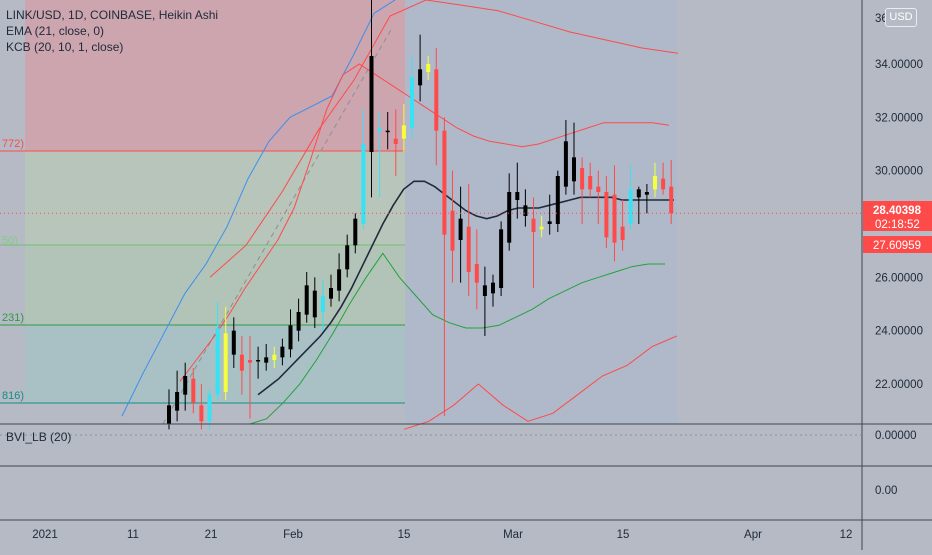 This screenshot has height=555, width=932. I want to click on y-axis-tick-5: 32.00000, so click(899, 118).